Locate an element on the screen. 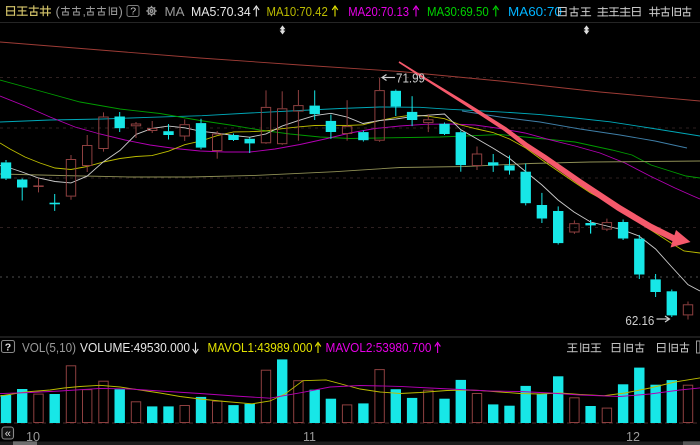 This screenshot has height=445, width=700. svg-text: MA is located at coordinates (175, 11).